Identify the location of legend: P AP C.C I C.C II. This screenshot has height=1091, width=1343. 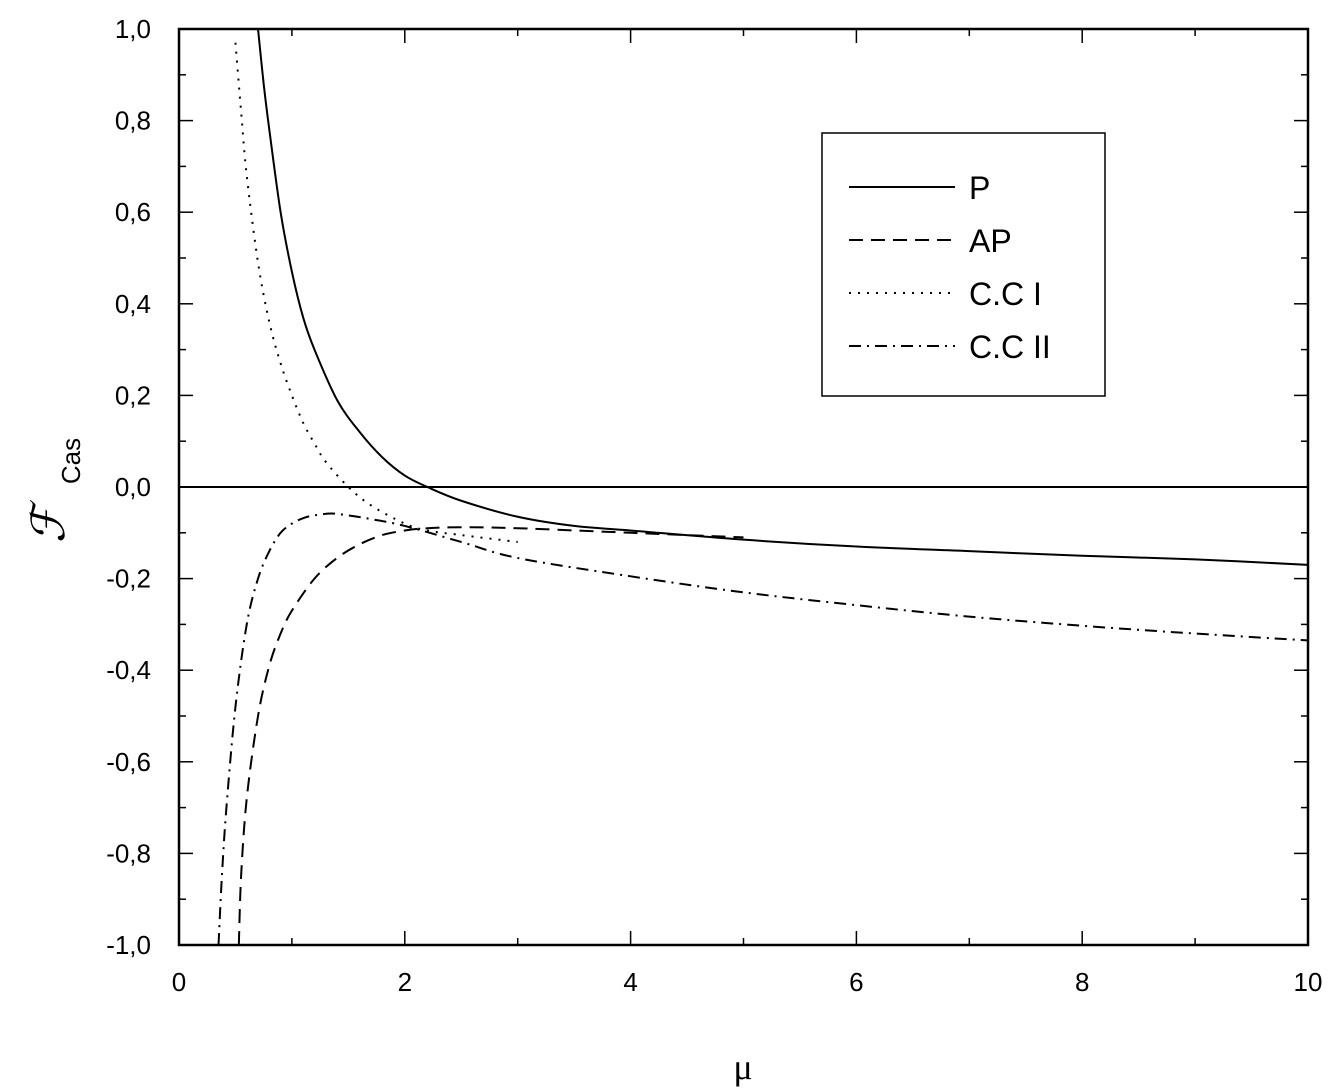
(963, 264).